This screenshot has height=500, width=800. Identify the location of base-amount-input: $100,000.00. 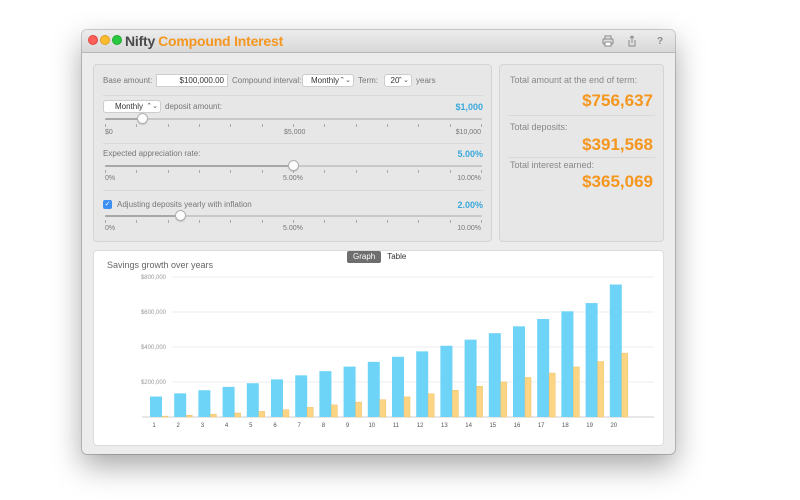
(192, 80).